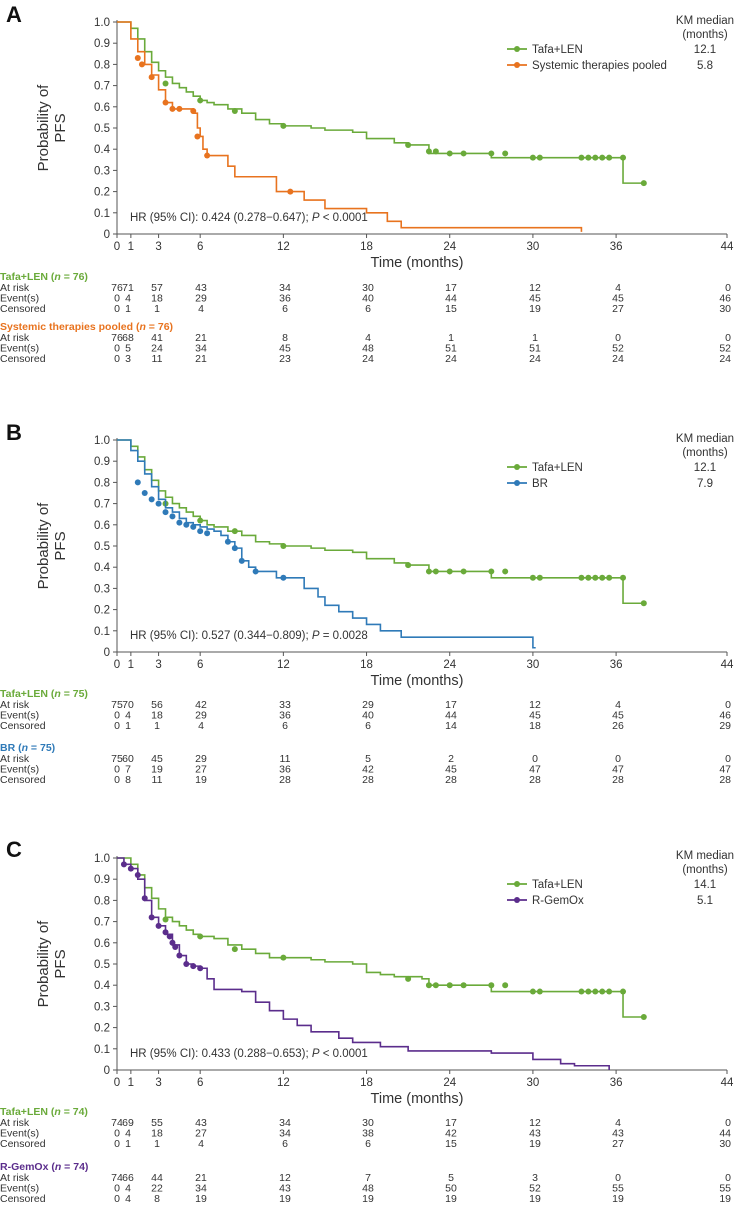 This screenshot has height=1212, width=737. Describe the element at coordinates (117, 247) in the screenshot. I see `x-tick-label: 0` at that location.